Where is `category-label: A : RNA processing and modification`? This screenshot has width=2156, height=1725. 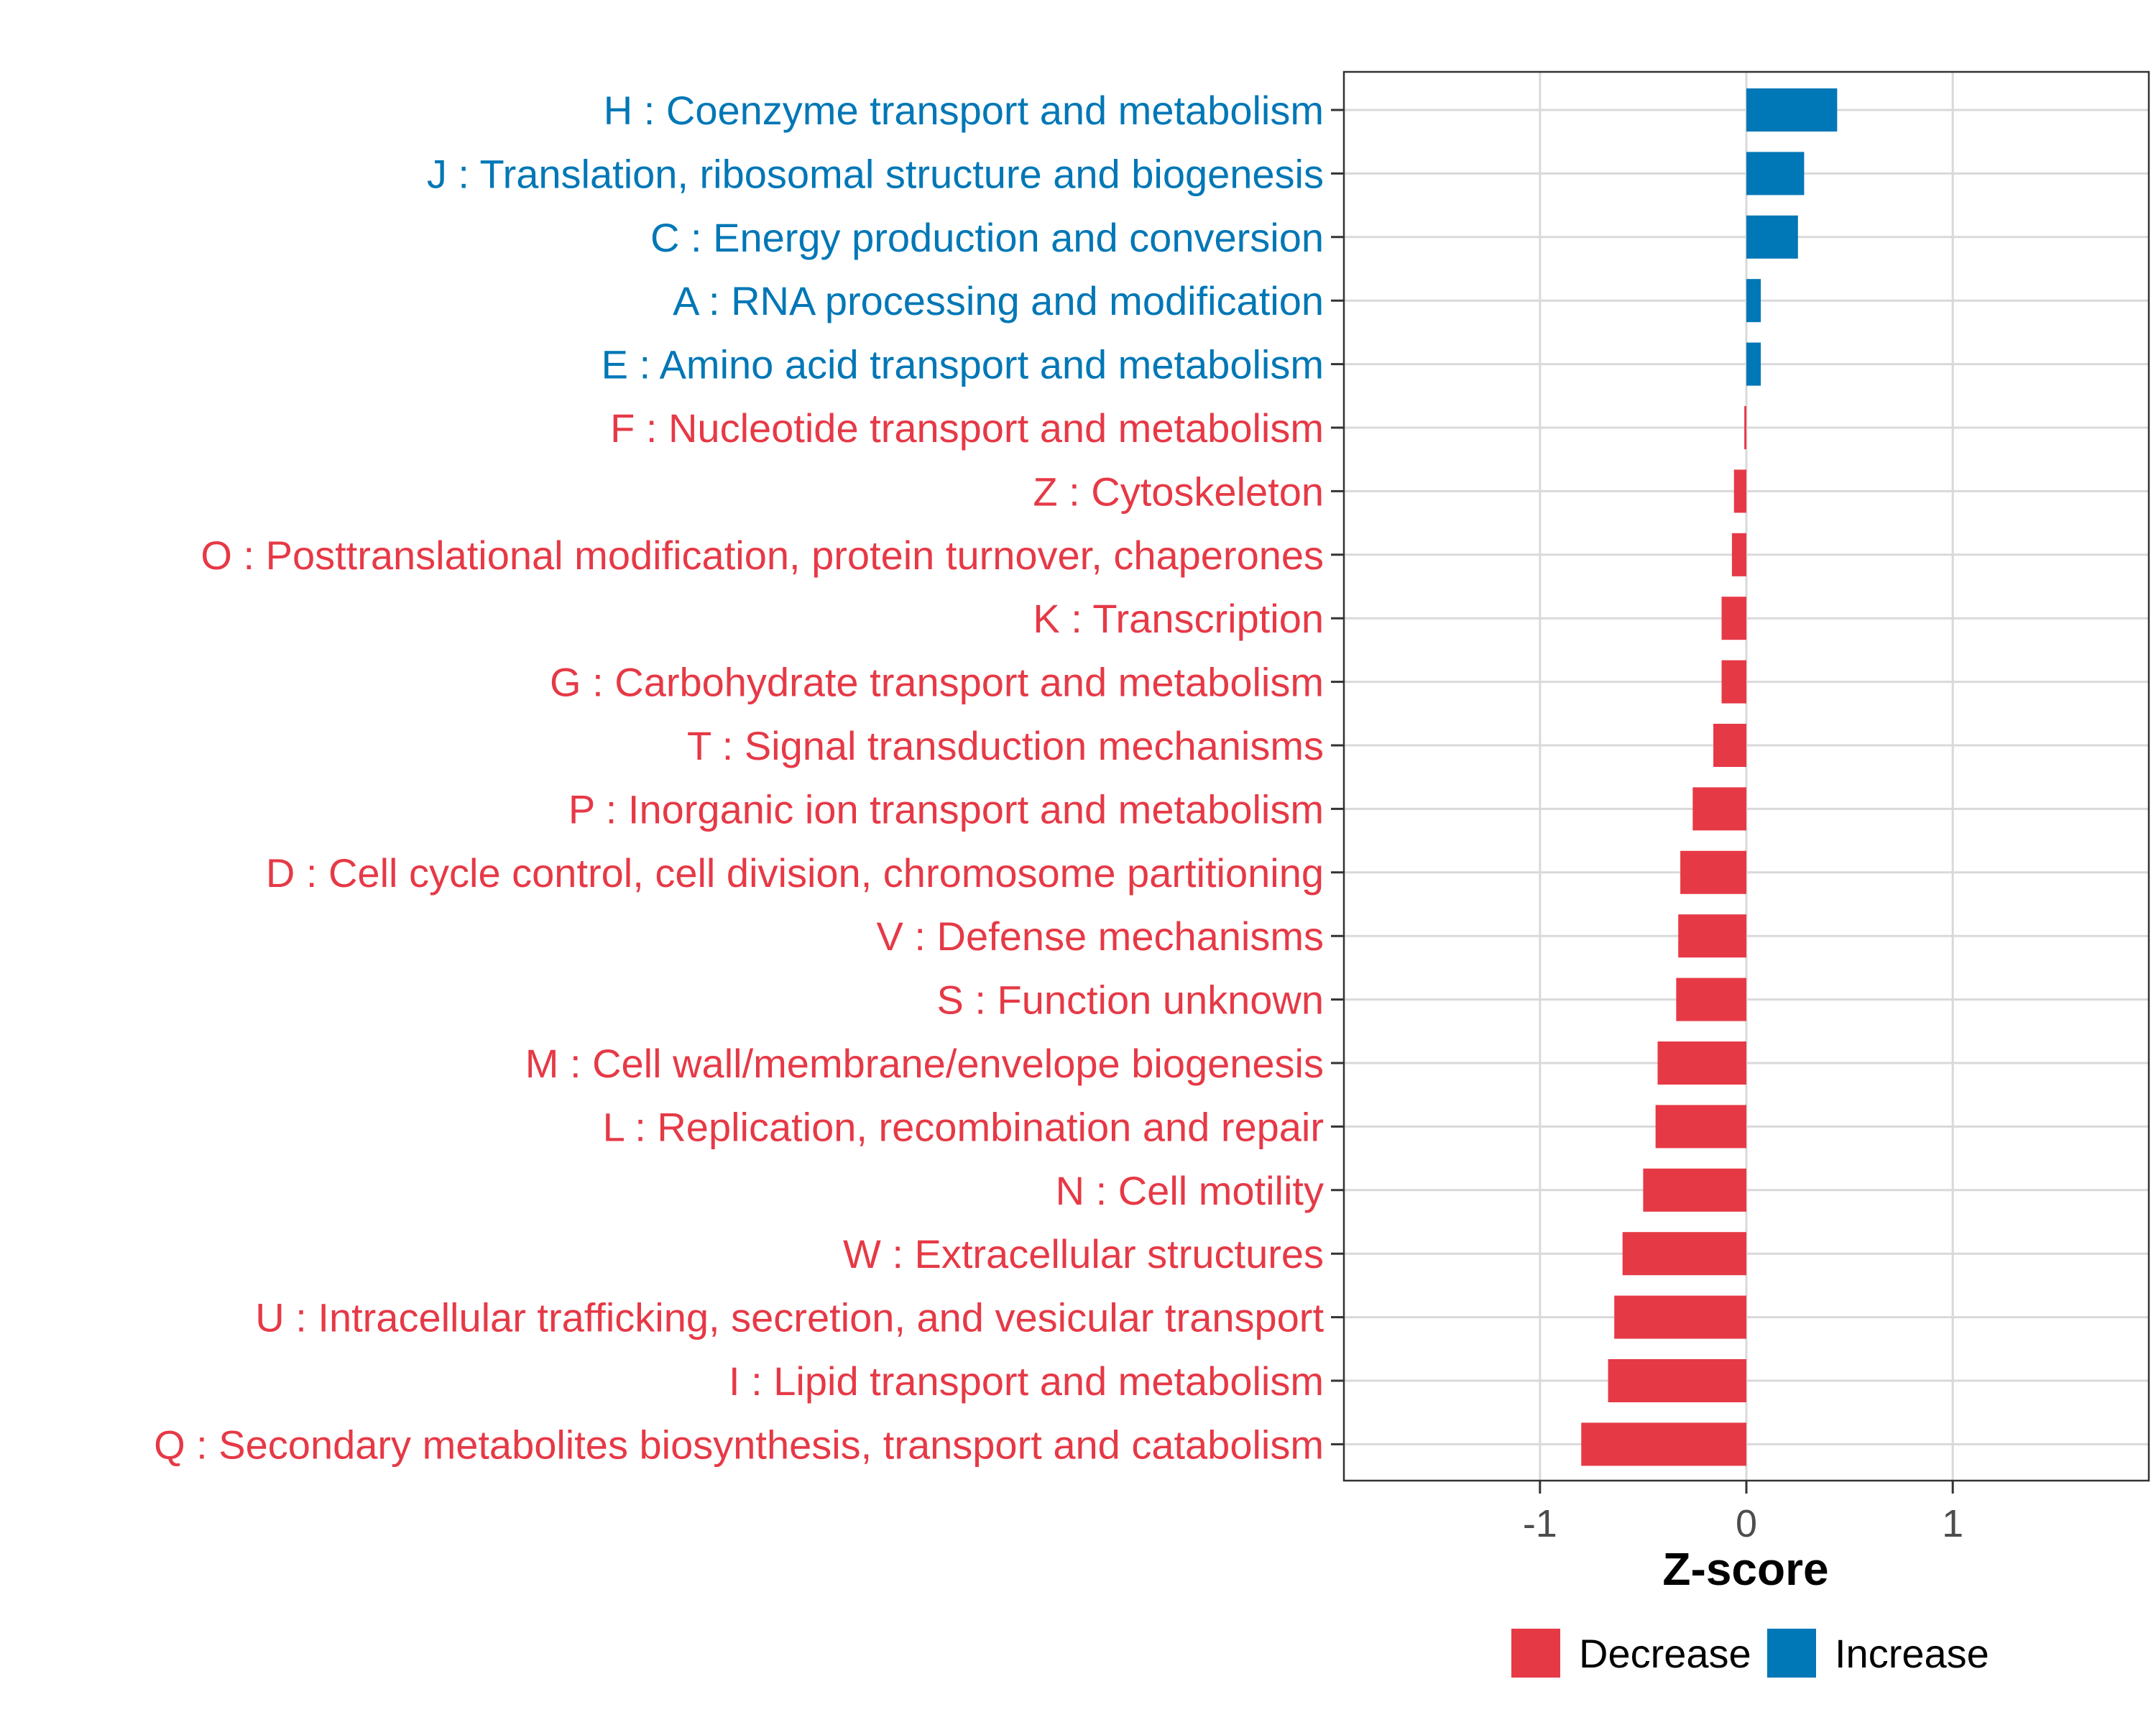
category-label: A : RNA processing and modification is located at coordinates (998, 300).